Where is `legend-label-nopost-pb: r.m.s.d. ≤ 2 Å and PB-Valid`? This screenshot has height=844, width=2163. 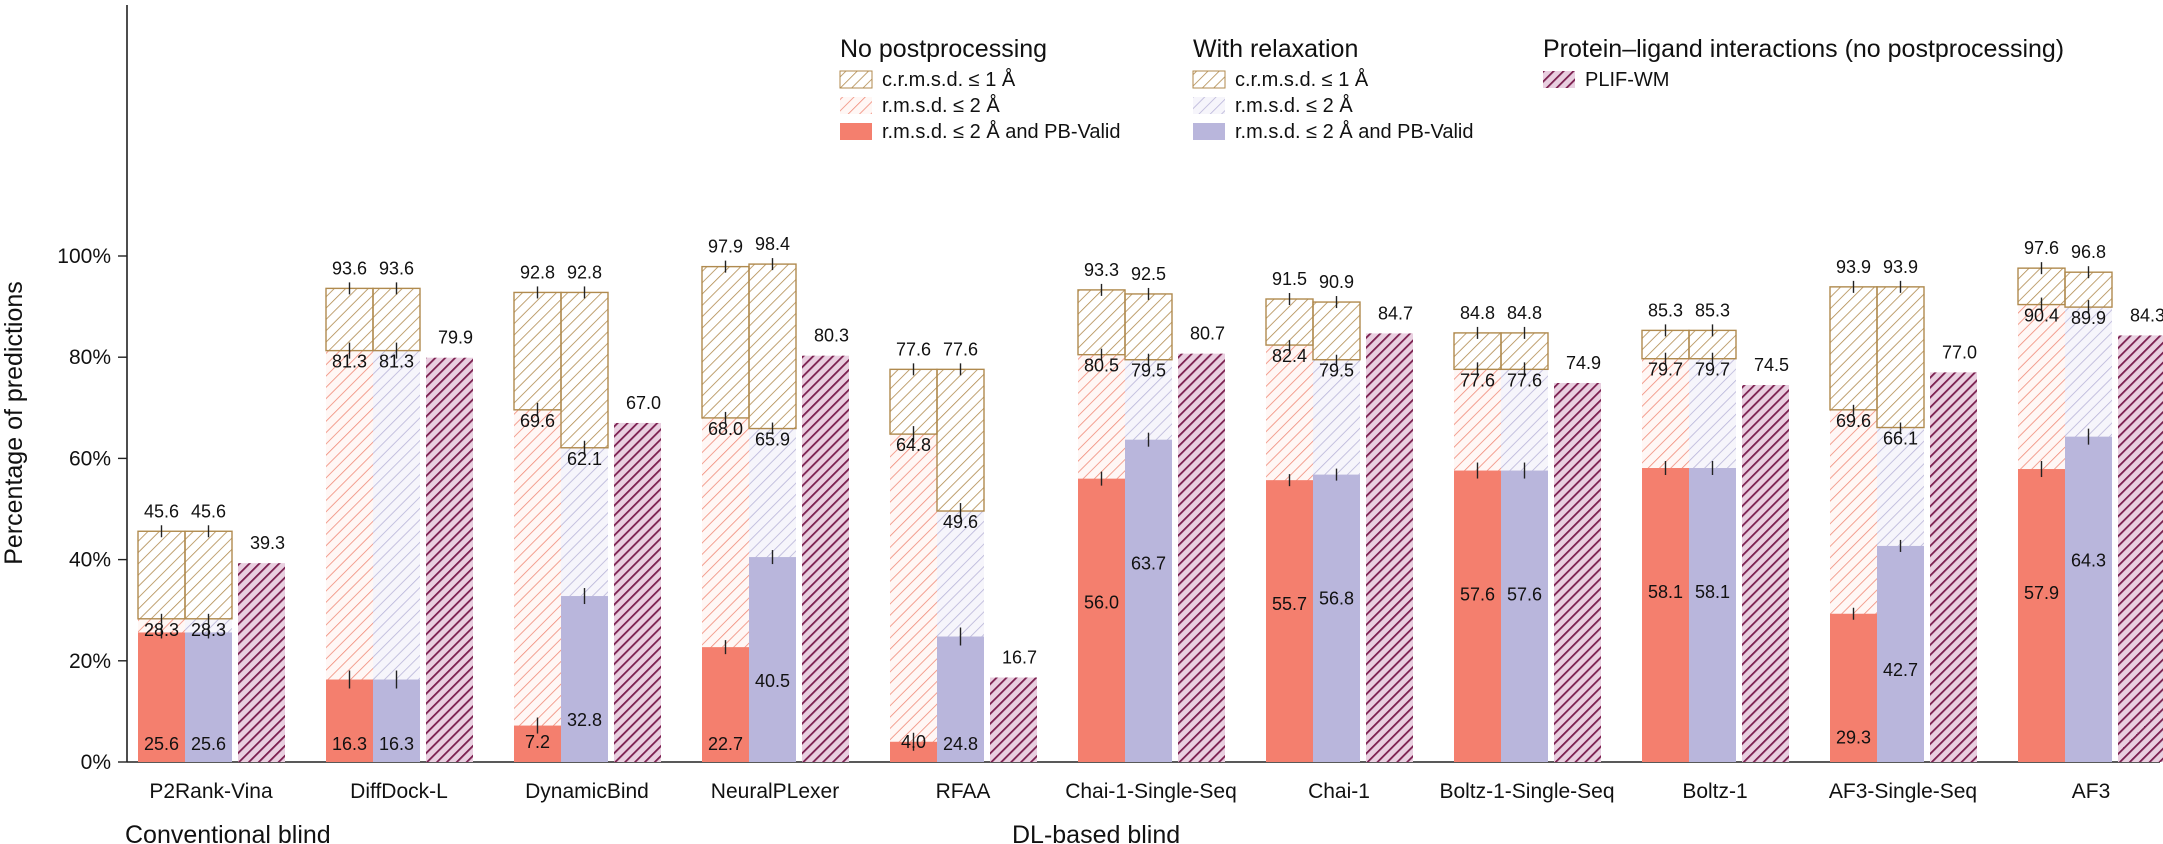
legend-label-nopost-pb: r.m.s.d. ≤ 2 Å and PB-Valid is located at coordinates (1001, 131).